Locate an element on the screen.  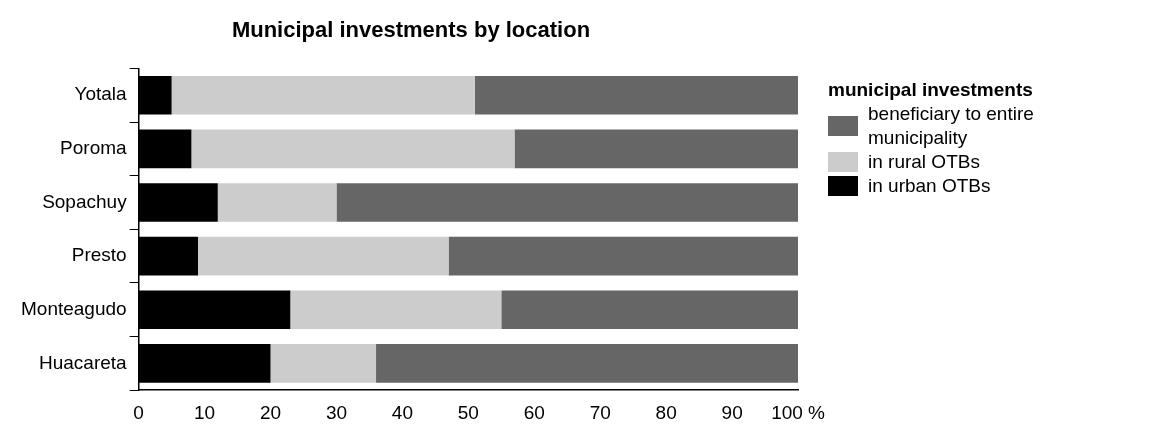
x-tick-label: 10 is located at coordinates (205, 412).